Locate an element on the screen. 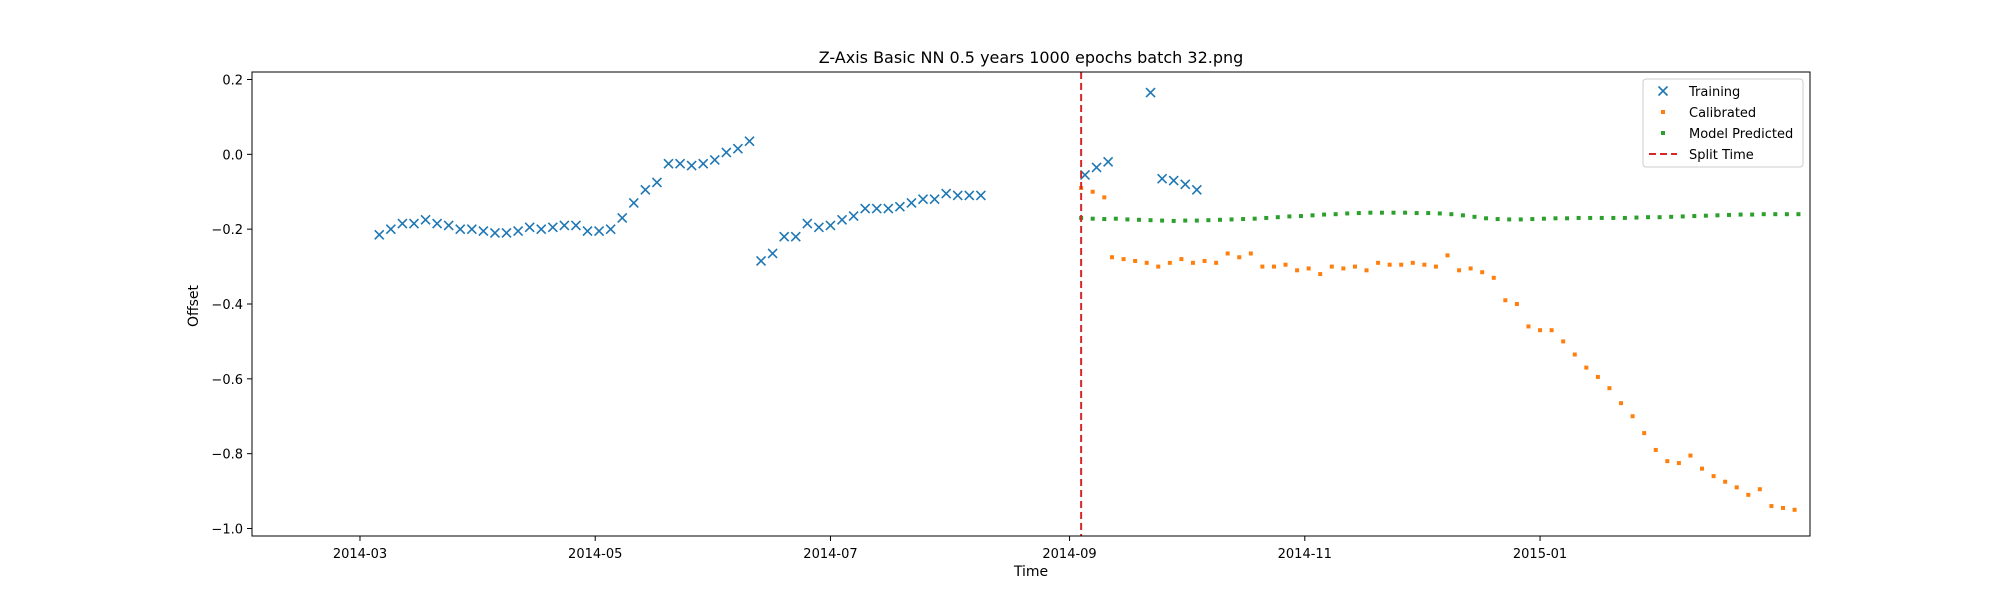  y-tick-label: 0.0 is located at coordinates (232, 155).